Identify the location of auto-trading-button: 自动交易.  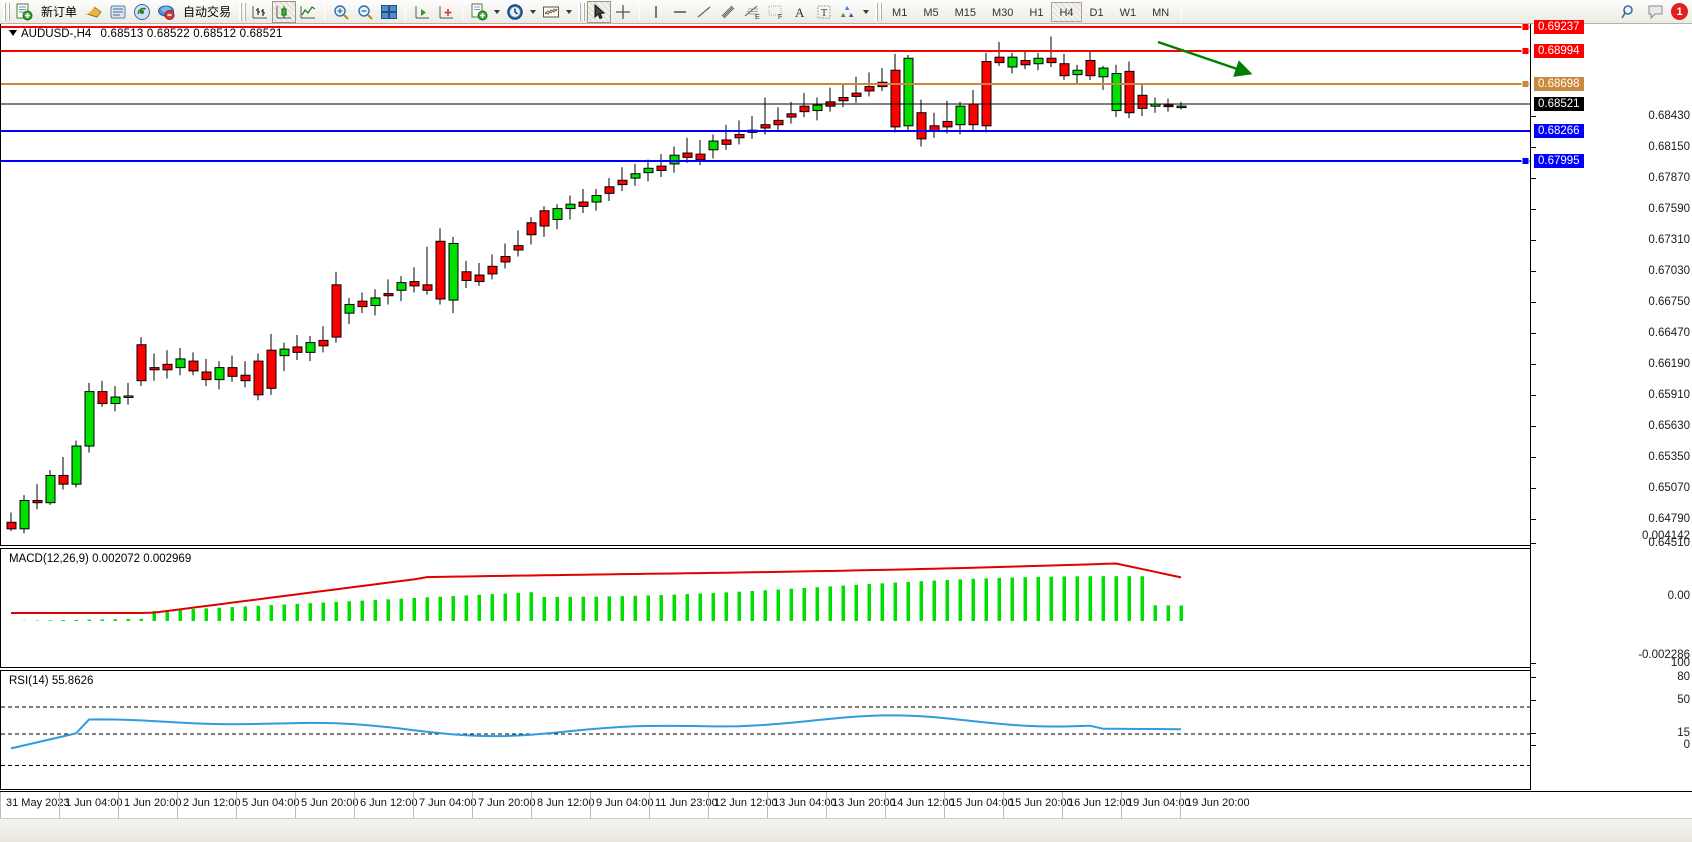
(207, 12).